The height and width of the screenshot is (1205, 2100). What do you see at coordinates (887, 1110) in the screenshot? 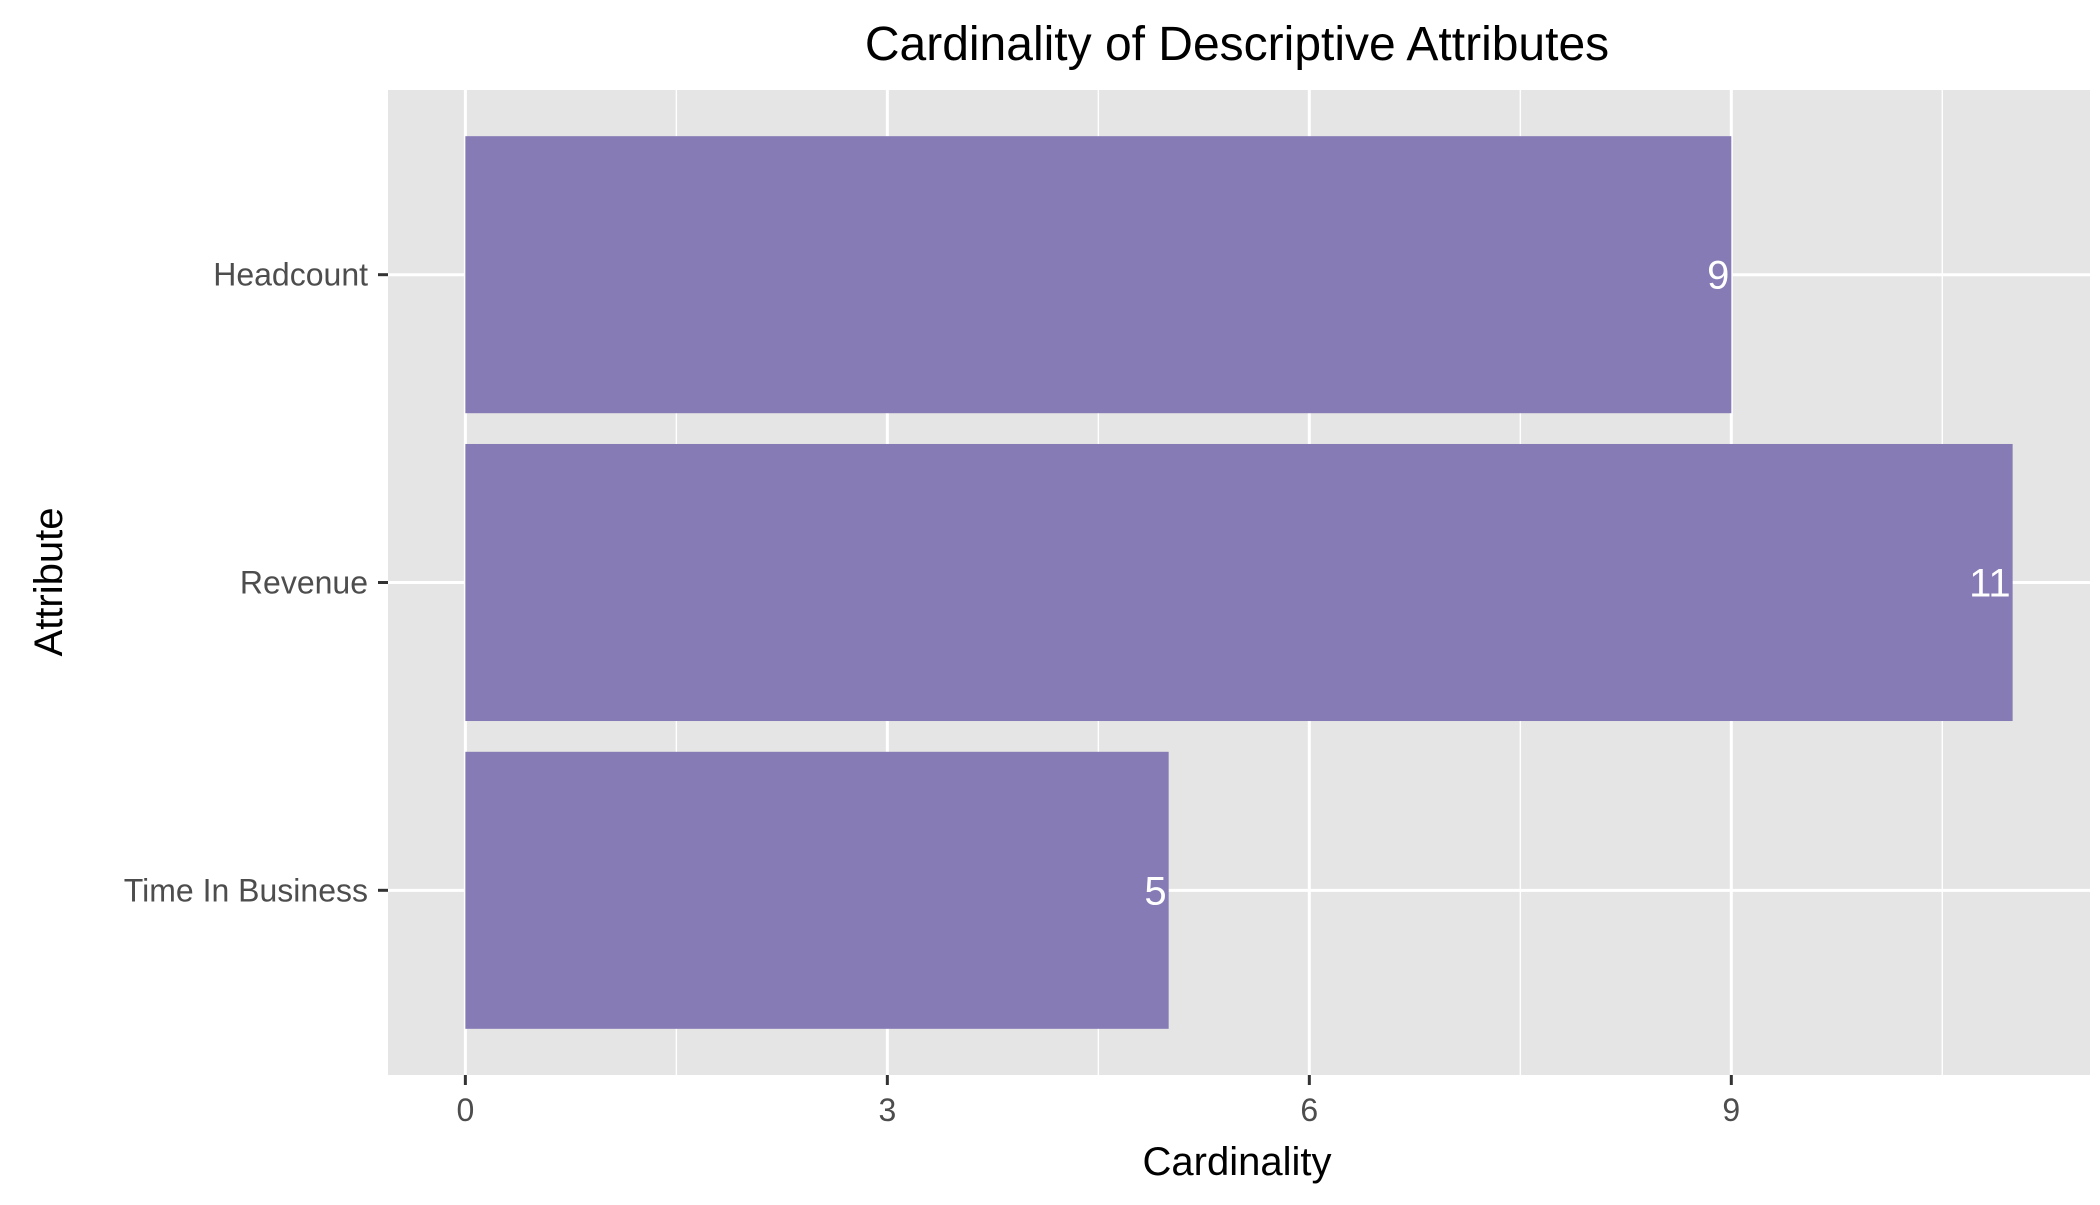
I see `x-tick-label: 3` at bounding box center [887, 1110].